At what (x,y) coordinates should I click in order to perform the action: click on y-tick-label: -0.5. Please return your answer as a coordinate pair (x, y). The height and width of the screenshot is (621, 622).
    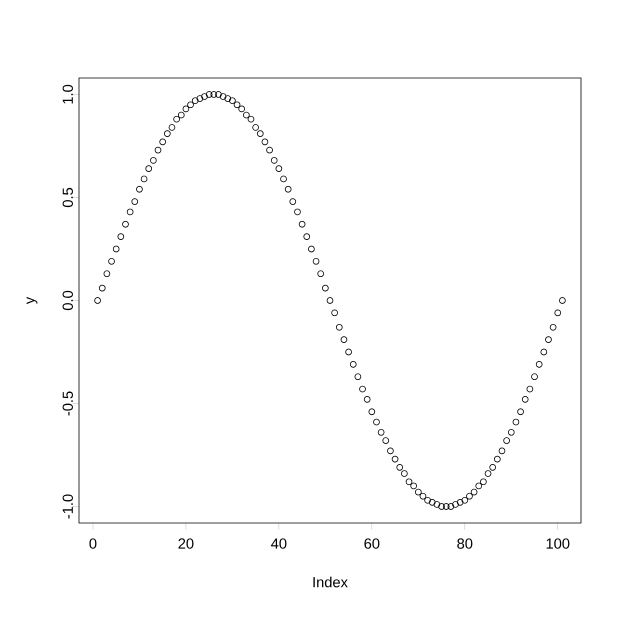
    Looking at the image, I should click on (67, 403).